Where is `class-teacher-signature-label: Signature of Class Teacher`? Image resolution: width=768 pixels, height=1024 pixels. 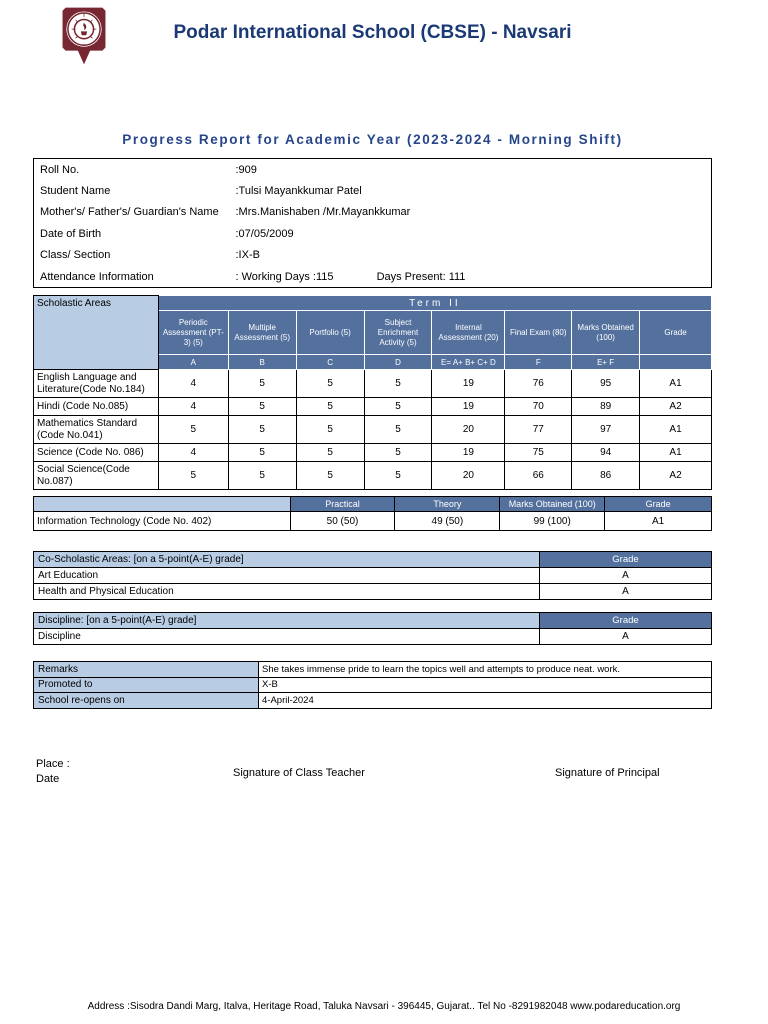 class-teacher-signature-label: Signature of Class Teacher is located at coordinates (299, 772).